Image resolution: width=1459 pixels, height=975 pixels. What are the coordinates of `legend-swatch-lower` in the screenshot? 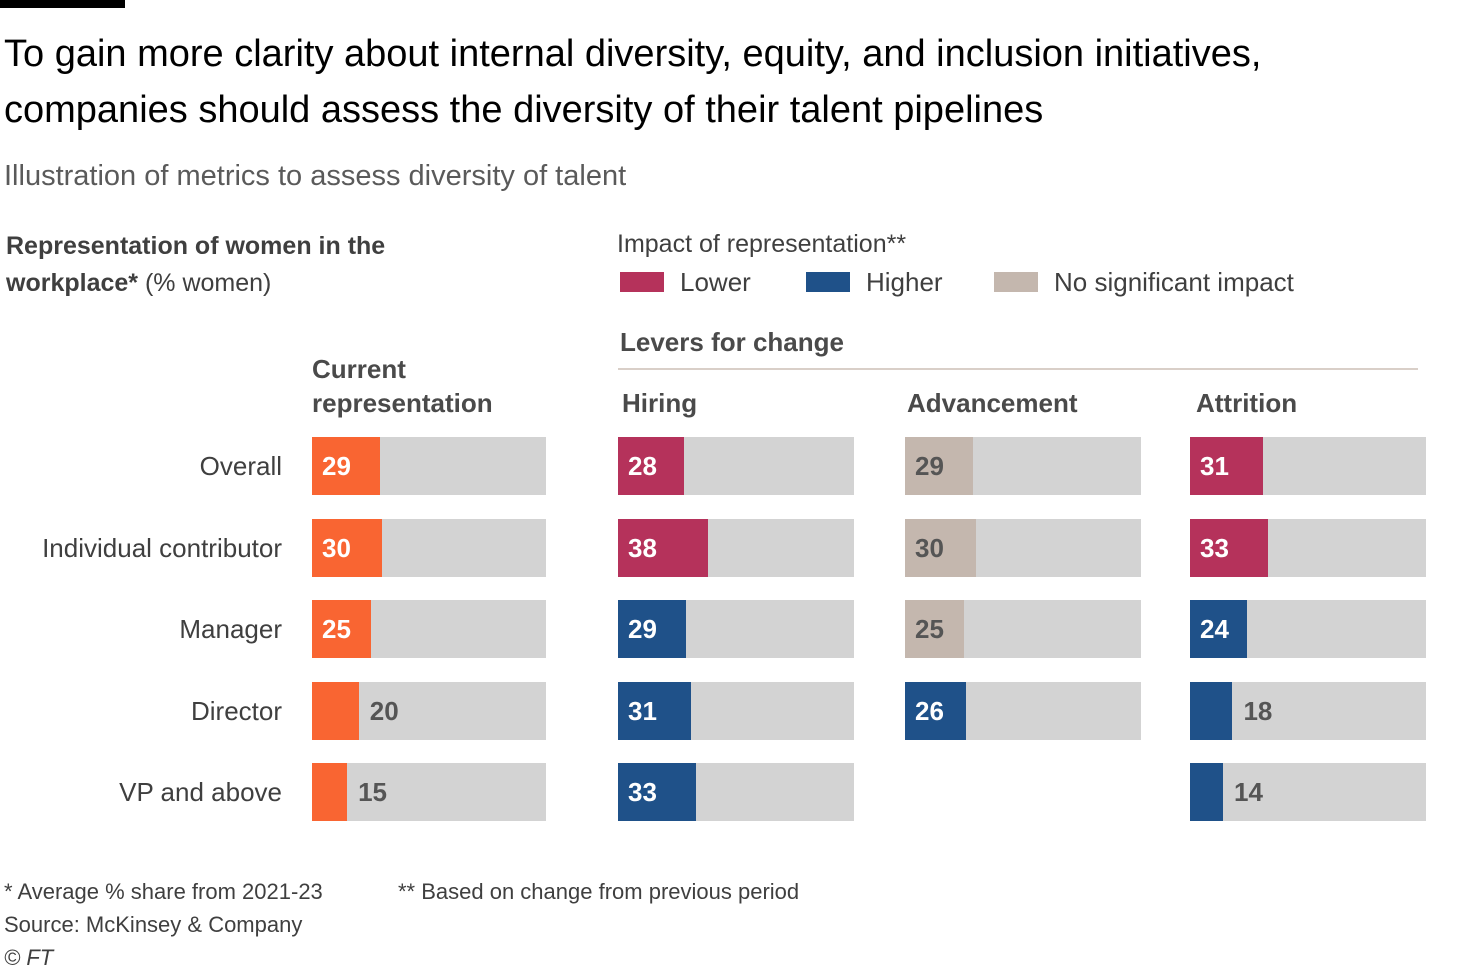 It's located at (642, 282).